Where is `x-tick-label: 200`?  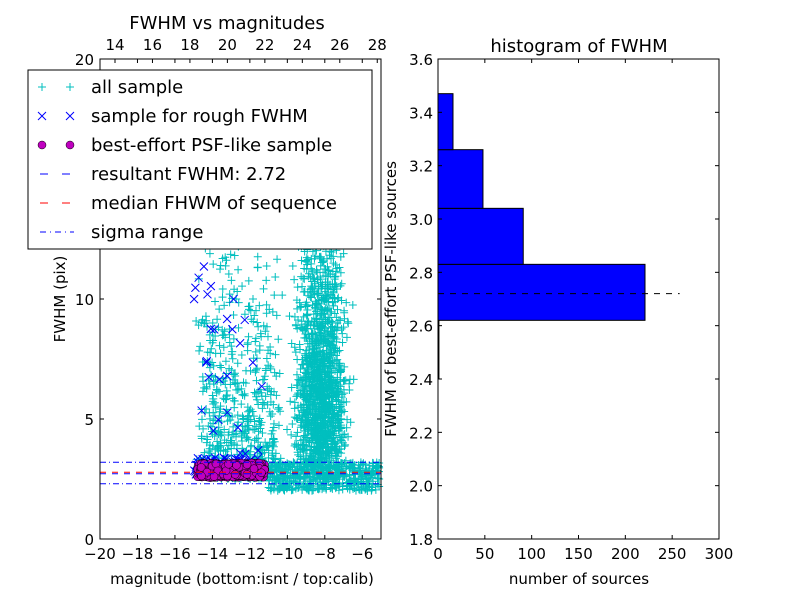
x-tick-label: 200 is located at coordinates (625, 554).